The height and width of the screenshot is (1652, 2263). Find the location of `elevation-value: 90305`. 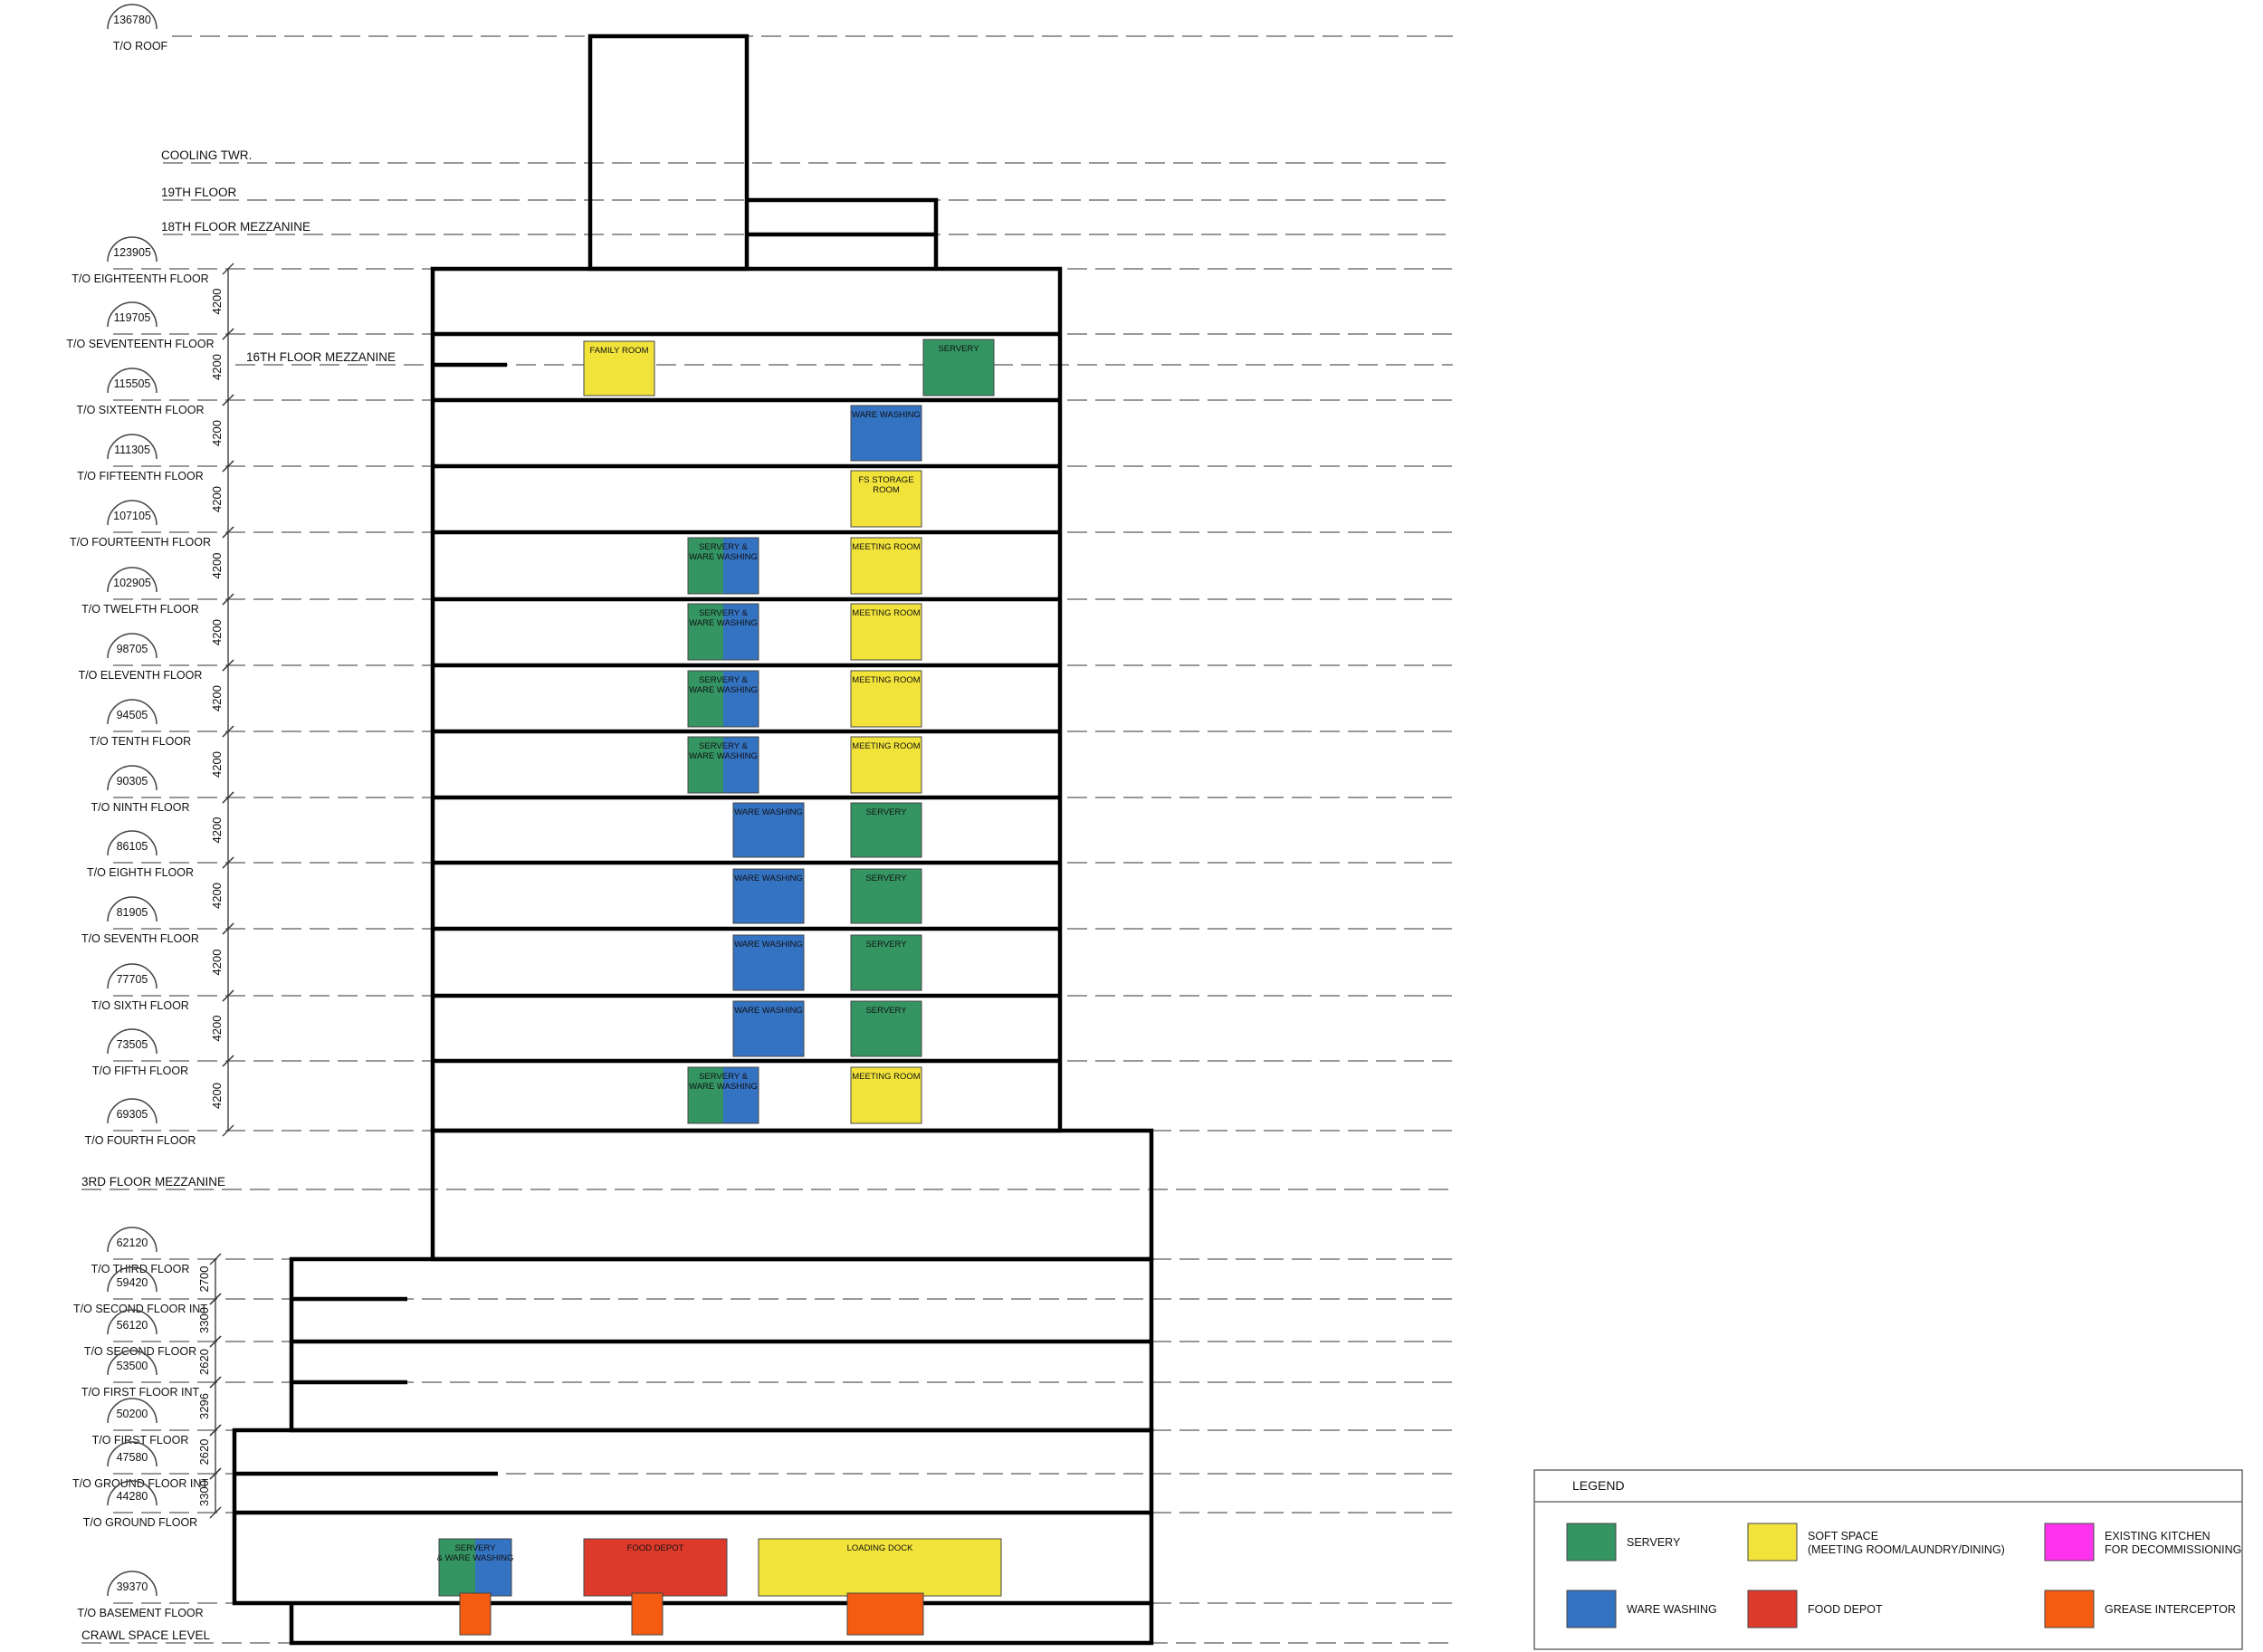

elevation-value: 90305 is located at coordinates (132, 781).